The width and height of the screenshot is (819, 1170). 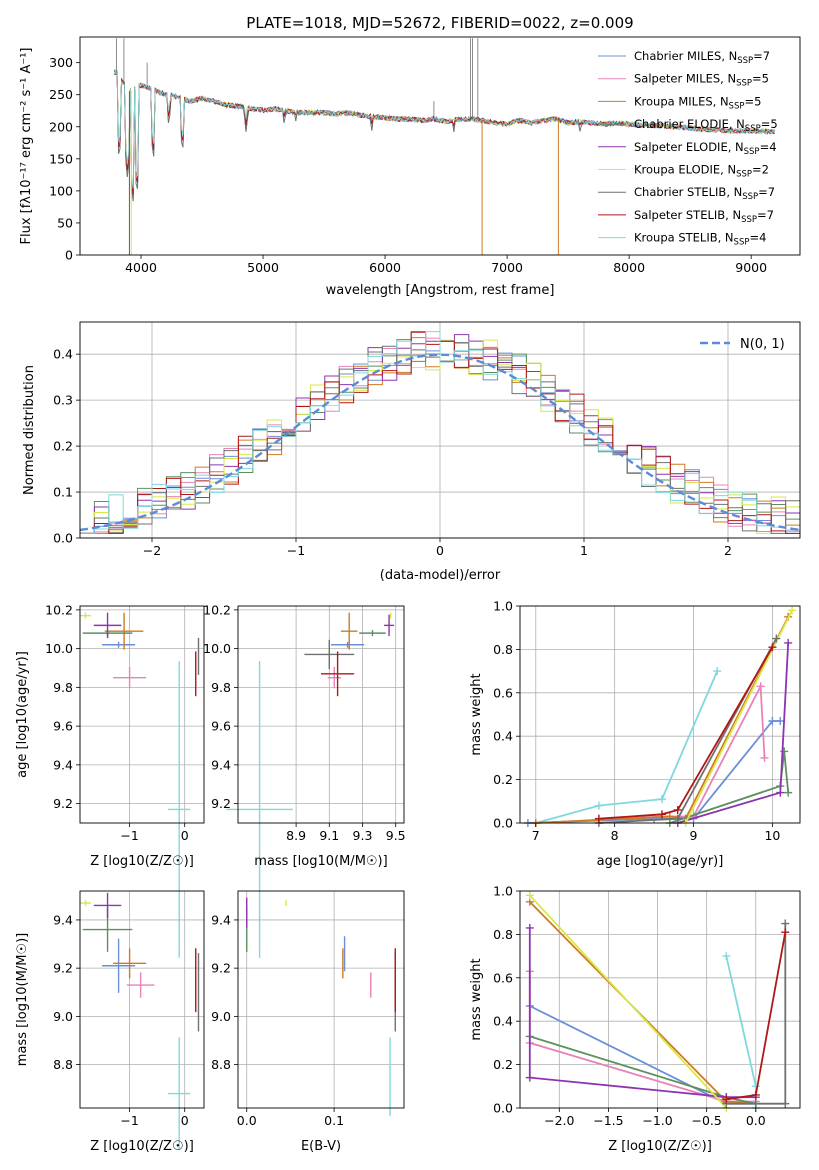 What do you see at coordinates (61, 126) in the screenshot?
I see `tick-label-y: 200` at bounding box center [61, 126].